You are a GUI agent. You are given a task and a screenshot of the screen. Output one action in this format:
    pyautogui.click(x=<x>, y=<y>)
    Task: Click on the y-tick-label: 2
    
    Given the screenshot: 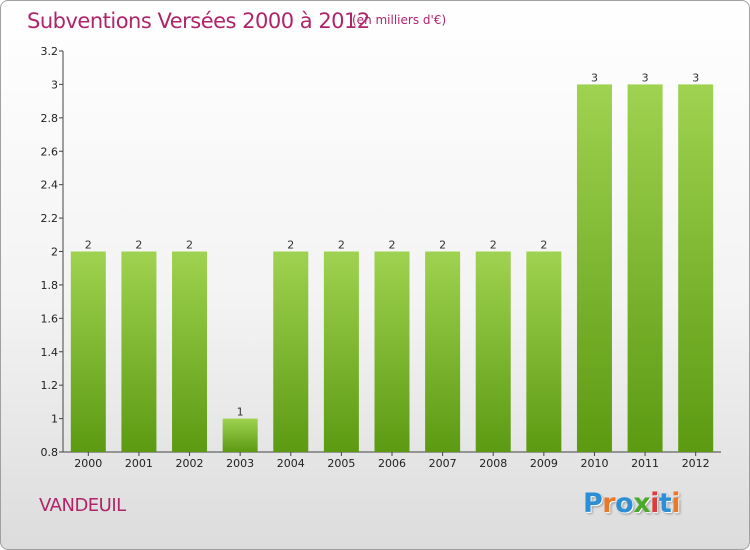 What is the action you would take?
    pyautogui.click(x=54, y=252)
    